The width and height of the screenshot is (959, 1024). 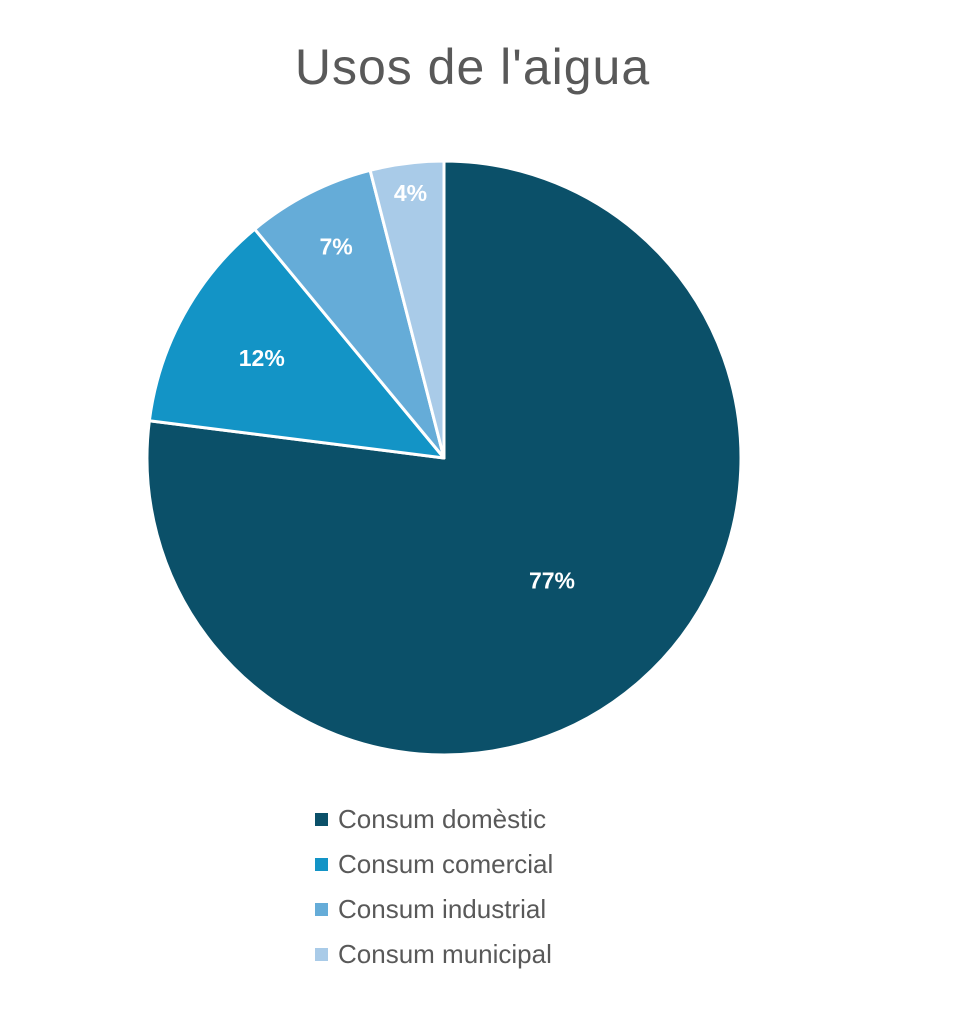 I want to click on legend-label-commercial: Consum comercial, so click(x=446, y=864).